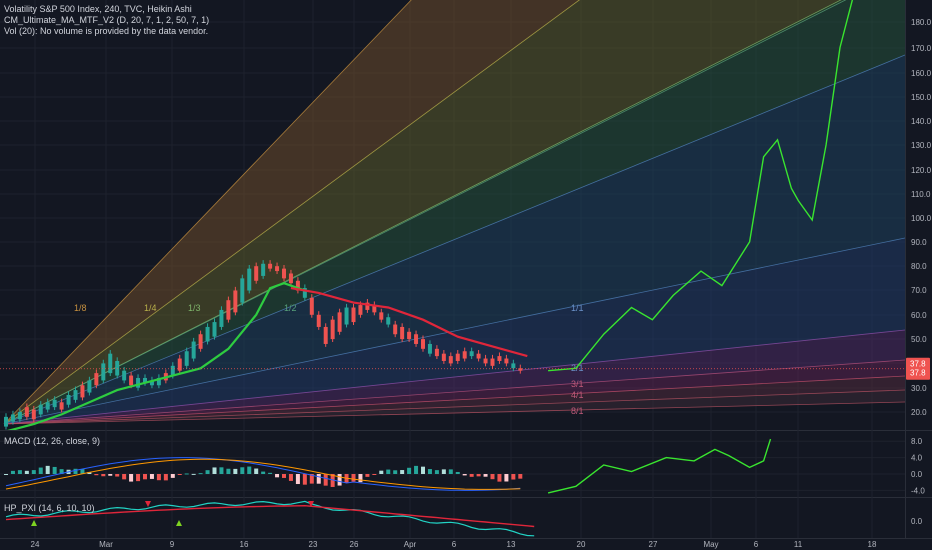 This screenshot has height=550, width=932. I want to click on y-tick-label: 180.0, so click(921, 22).